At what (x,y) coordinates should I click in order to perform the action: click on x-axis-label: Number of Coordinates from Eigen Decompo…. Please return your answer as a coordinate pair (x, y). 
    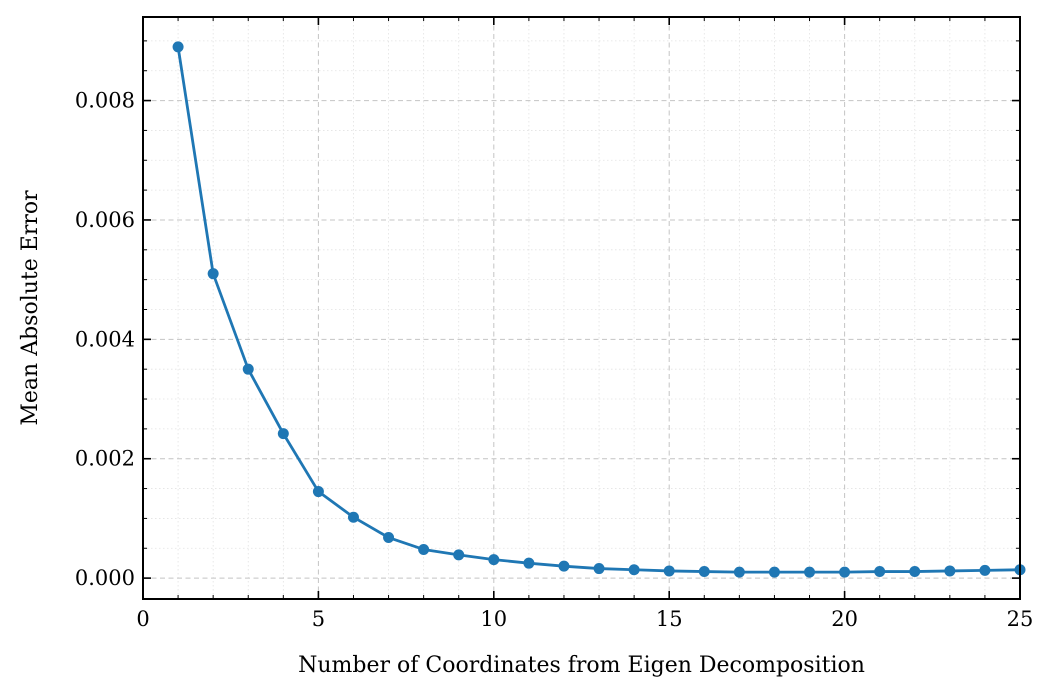
    Looking at the image, I should click on (581, 665).